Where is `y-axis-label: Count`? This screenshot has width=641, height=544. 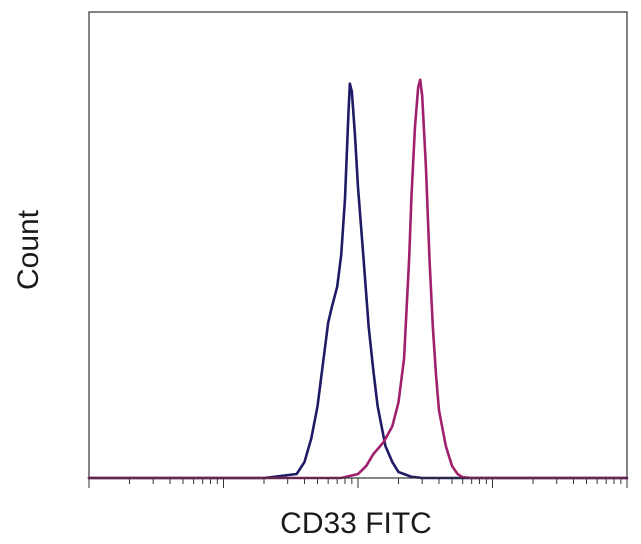
y-axis-label: Count is located at coordinates (28, 249).